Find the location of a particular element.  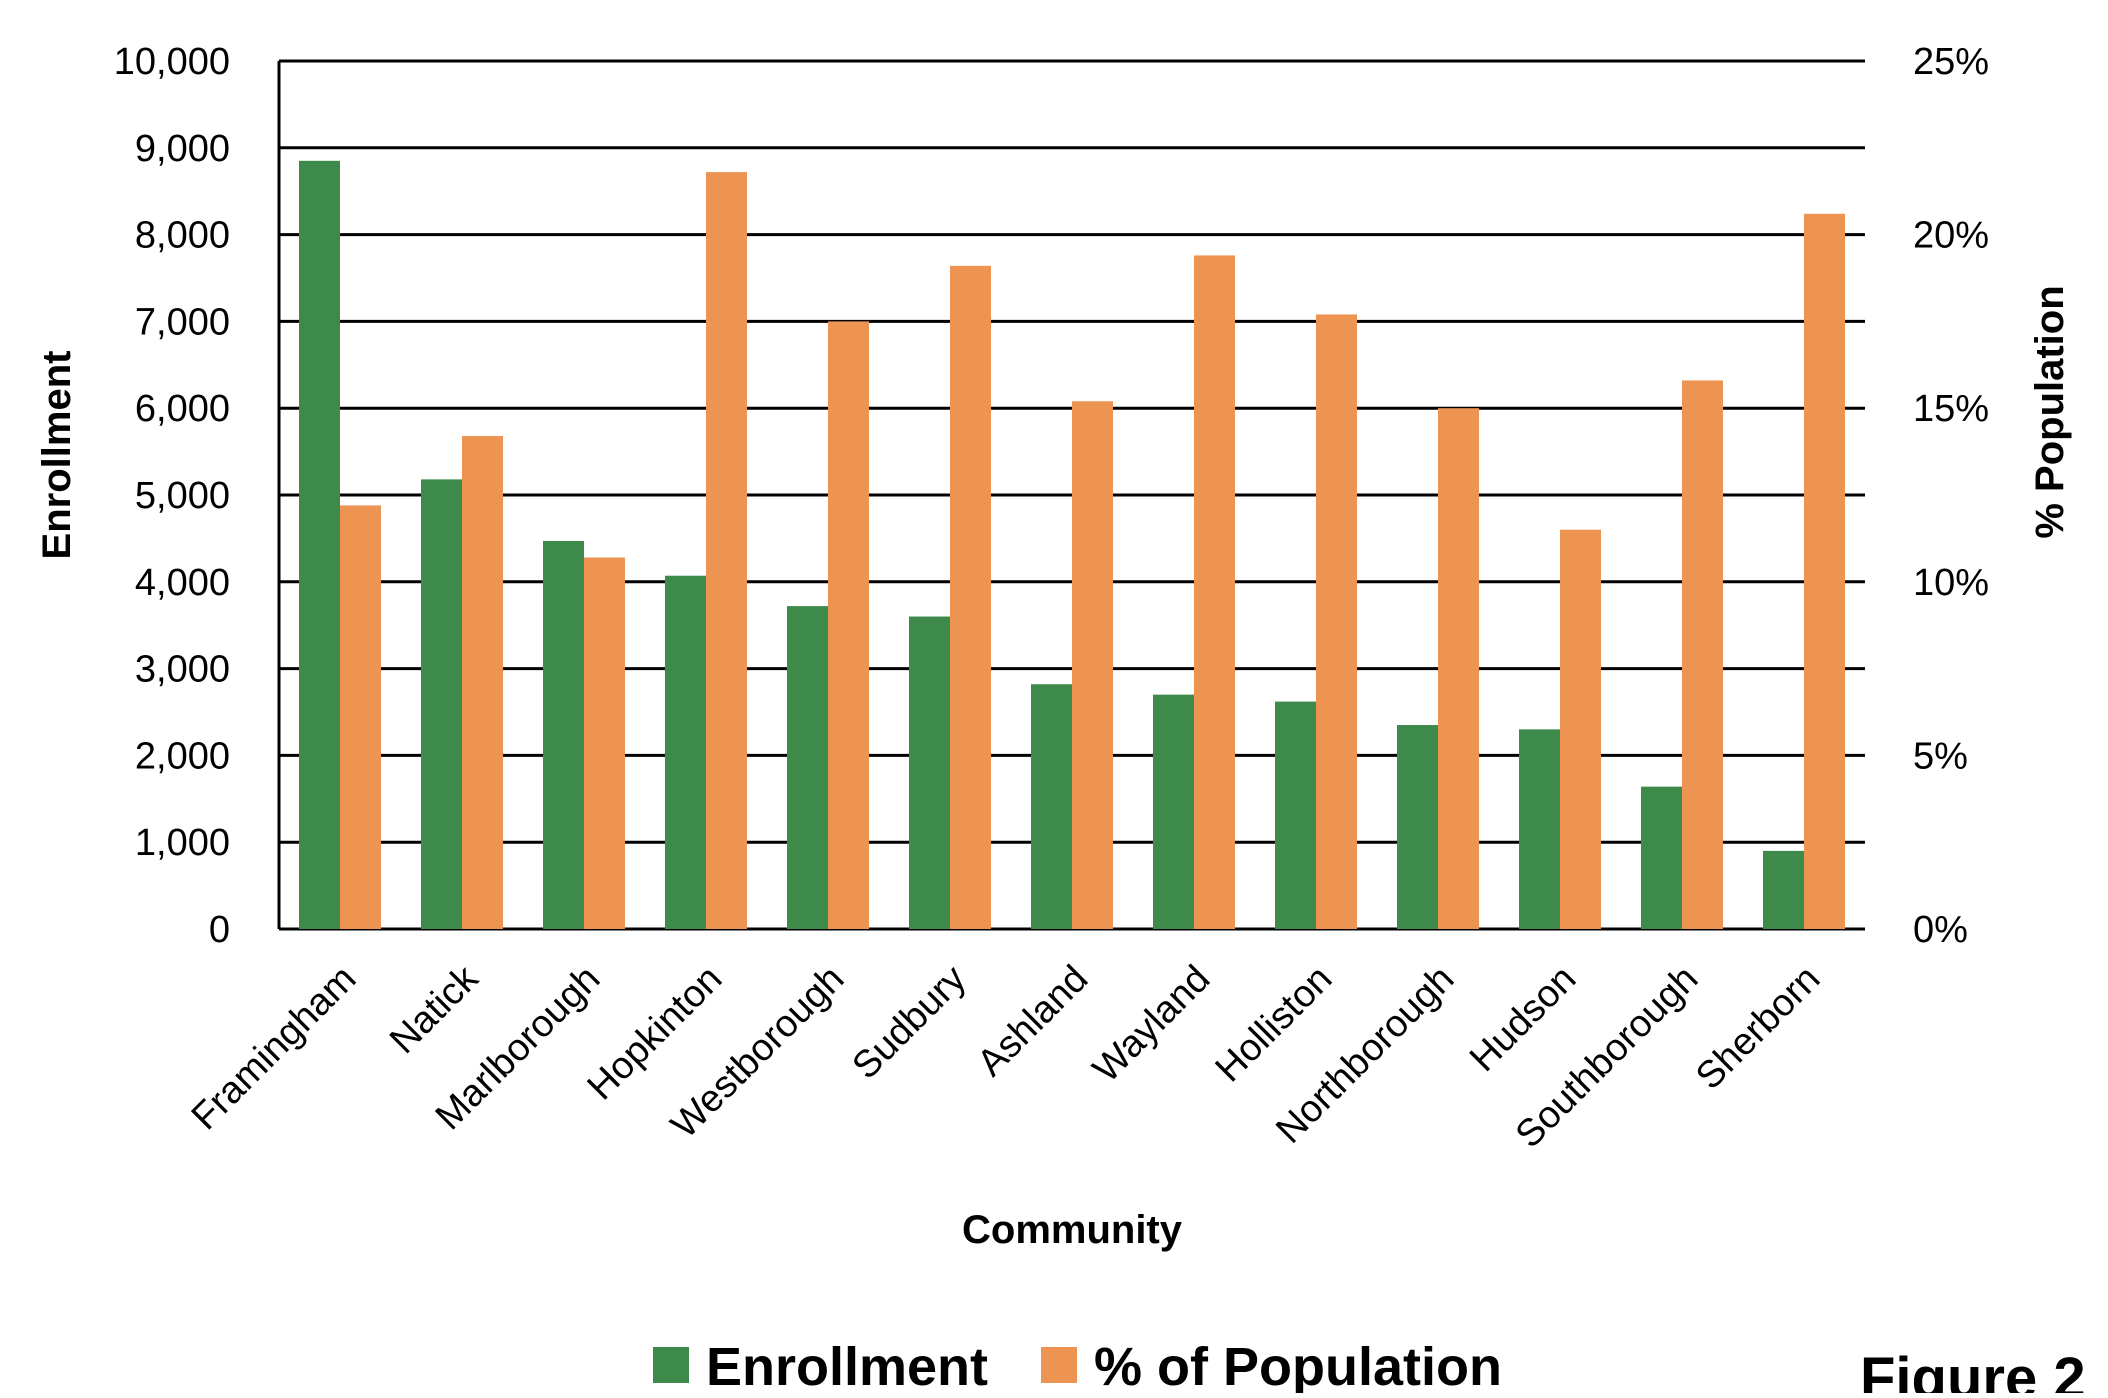

legend-swatch-enrollment is located at coordinates (671, 1365).